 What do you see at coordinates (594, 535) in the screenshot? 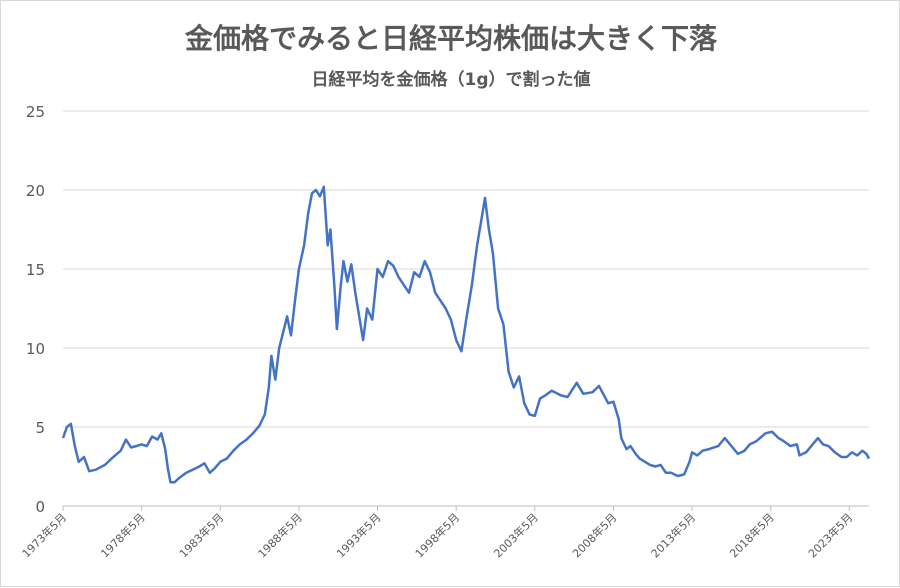
I see `x-tick-label: 2008年5月` at bounding box center [594, 535].